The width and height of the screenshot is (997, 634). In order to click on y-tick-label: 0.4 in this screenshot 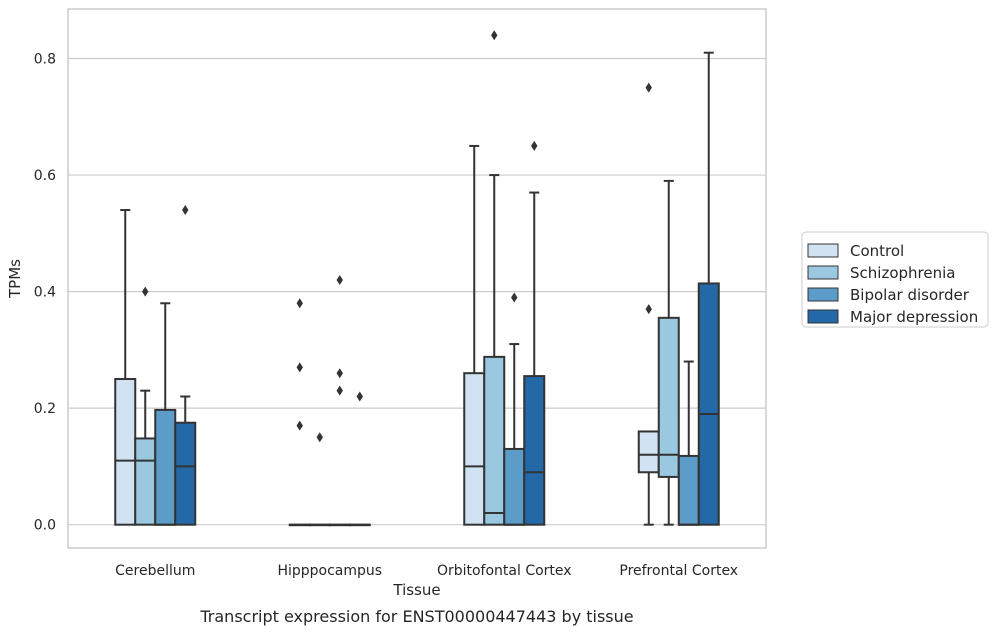, I will do `click(45, 293)`.